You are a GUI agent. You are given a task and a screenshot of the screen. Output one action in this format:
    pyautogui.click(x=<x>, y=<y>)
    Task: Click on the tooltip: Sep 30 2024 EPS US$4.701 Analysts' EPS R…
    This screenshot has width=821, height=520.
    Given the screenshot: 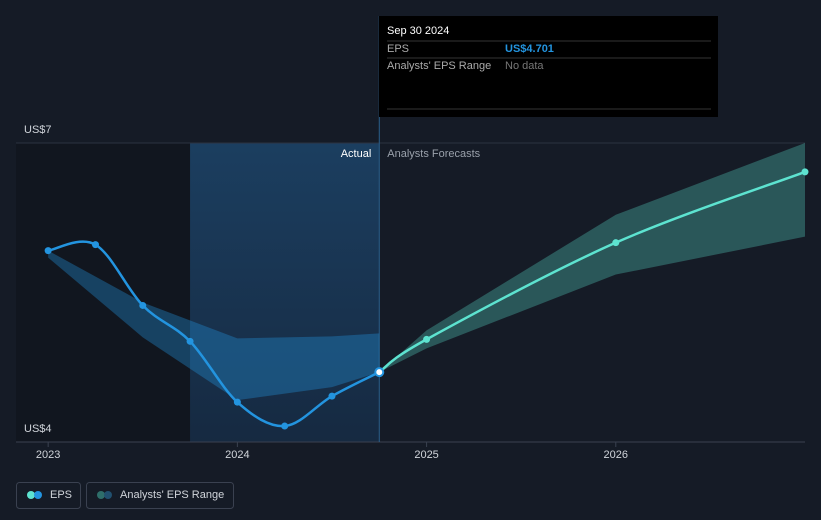 What is the action you would take?
    pyautogui.click(x=548, y=66)
    